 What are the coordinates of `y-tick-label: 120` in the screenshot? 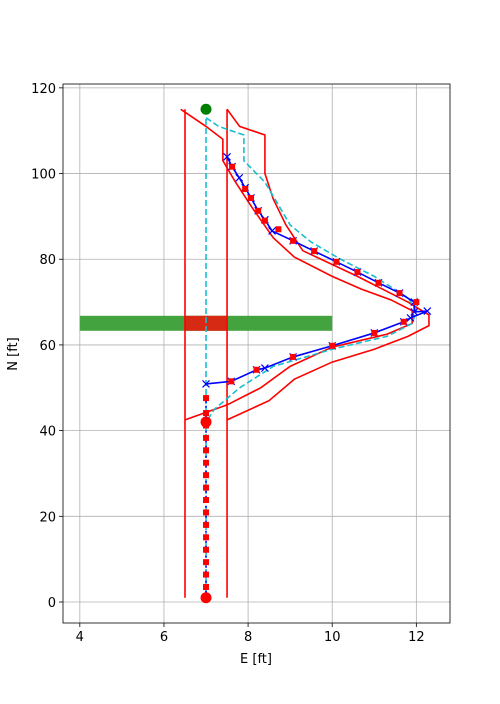 It's located at (43, 89).